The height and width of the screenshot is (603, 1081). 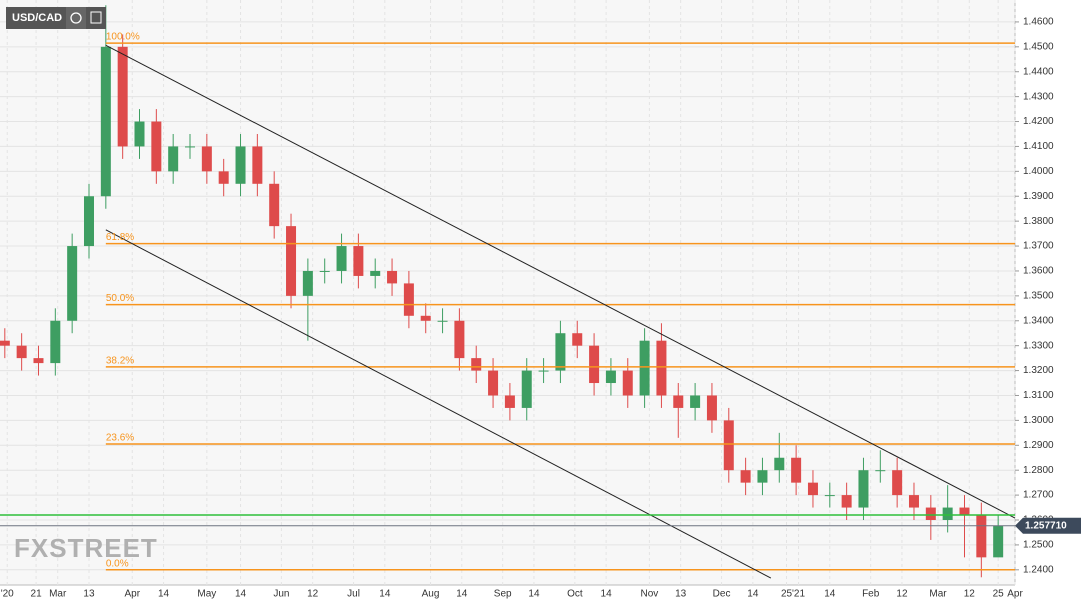 I want to click on x-tick-label: 25, so click(x=999, y=594).